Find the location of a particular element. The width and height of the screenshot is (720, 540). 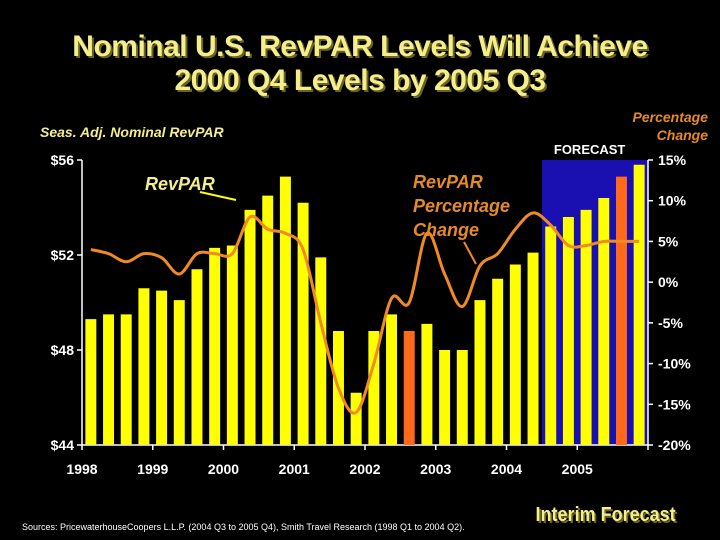

forecast-label: FORECAST is located at coordinates (590, 149).